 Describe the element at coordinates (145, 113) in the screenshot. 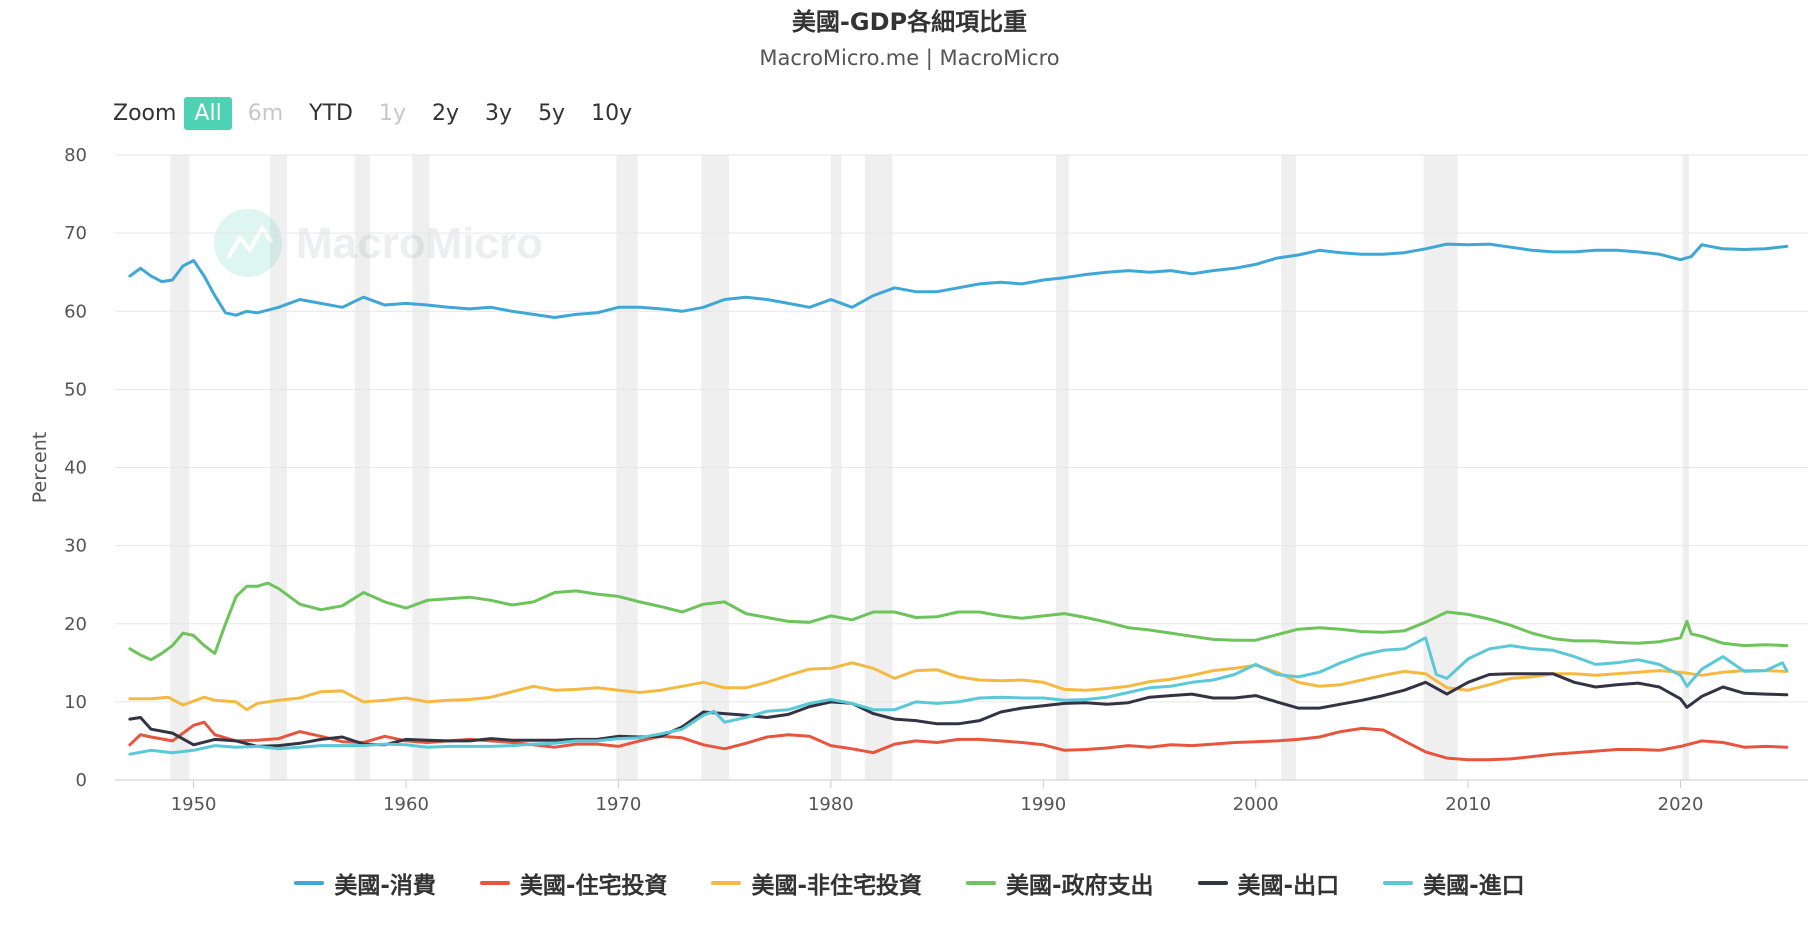

I see `zoom-label: Zoom` at that location.